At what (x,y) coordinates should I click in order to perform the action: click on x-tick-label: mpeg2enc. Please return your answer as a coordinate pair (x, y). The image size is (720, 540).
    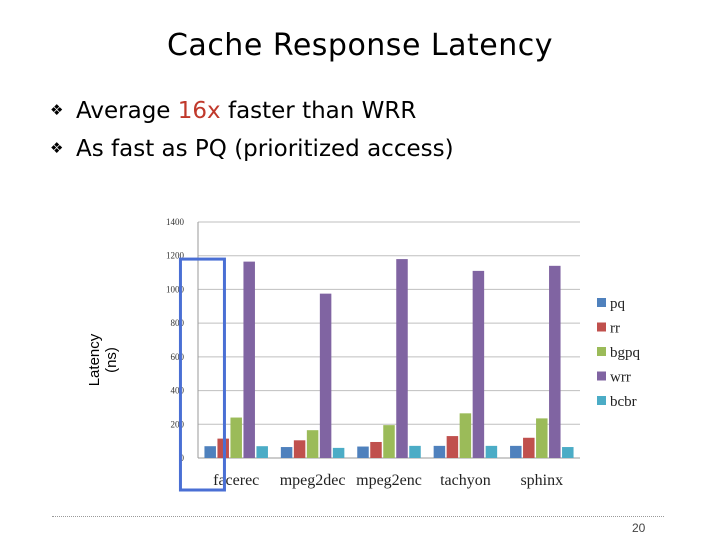
    Looking at the image, I should click on (389, 480).